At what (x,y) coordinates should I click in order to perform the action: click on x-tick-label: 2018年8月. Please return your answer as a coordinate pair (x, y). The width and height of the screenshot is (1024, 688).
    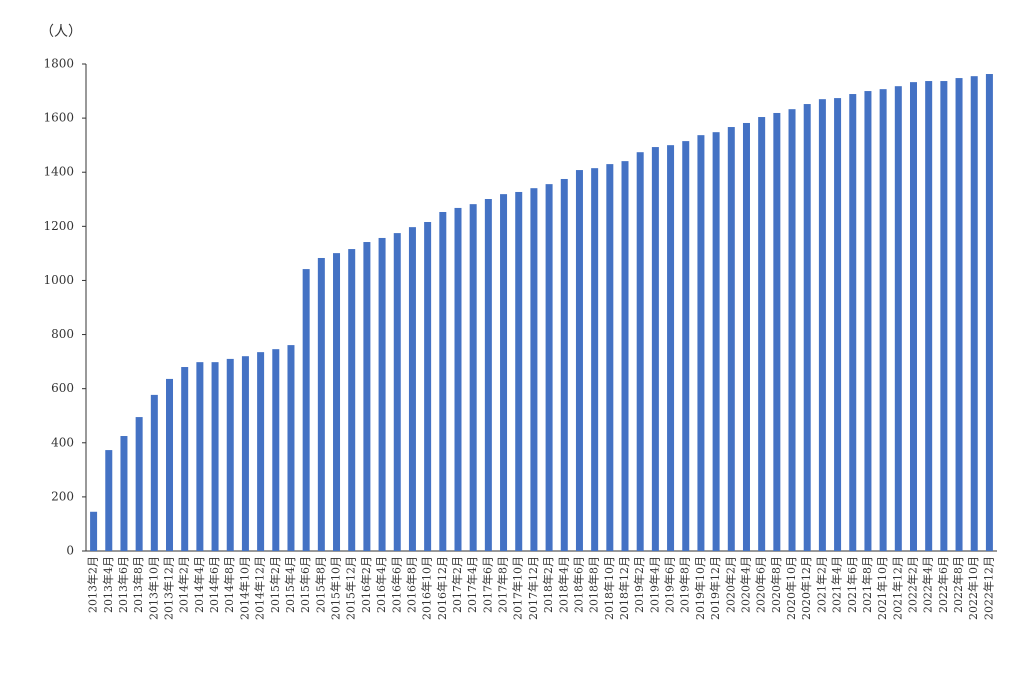
    Looking at the image, I should click on (594, 584).